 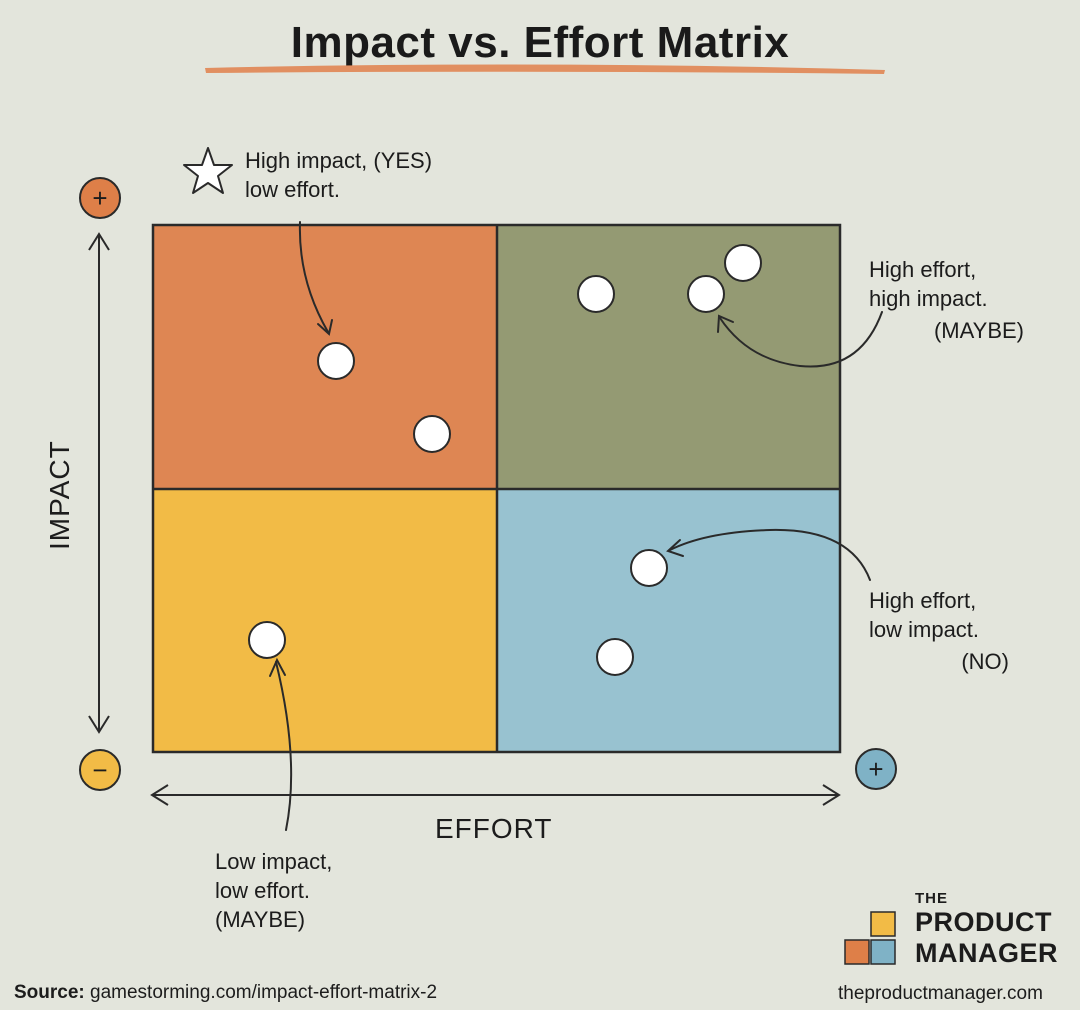 What do you see at coordinates (59, 495) in the screenshot?
I see `impact-axis-label: IMPACT` at bounding box center [59, 495].